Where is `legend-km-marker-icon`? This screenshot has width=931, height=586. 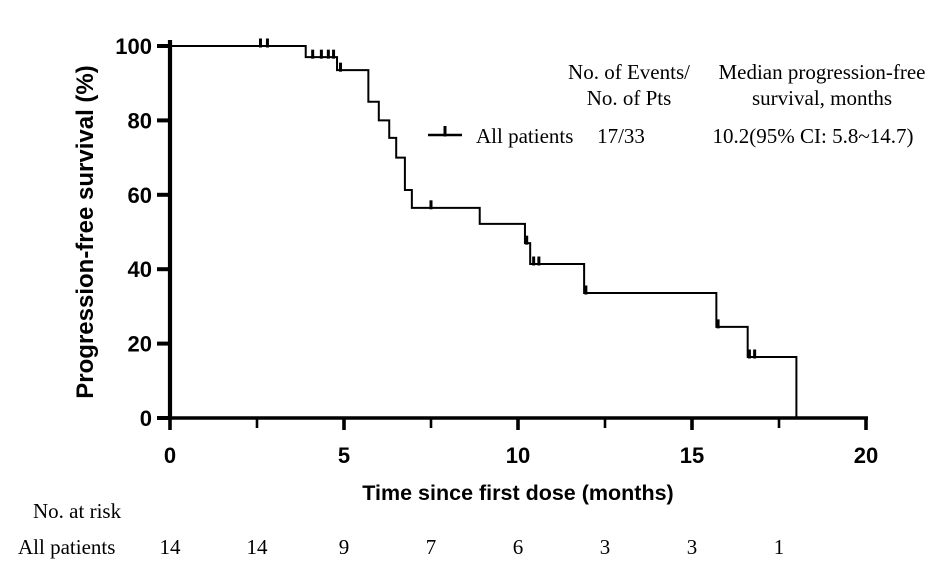
legend-km-marker-icon is located at coordinates (445, 131).